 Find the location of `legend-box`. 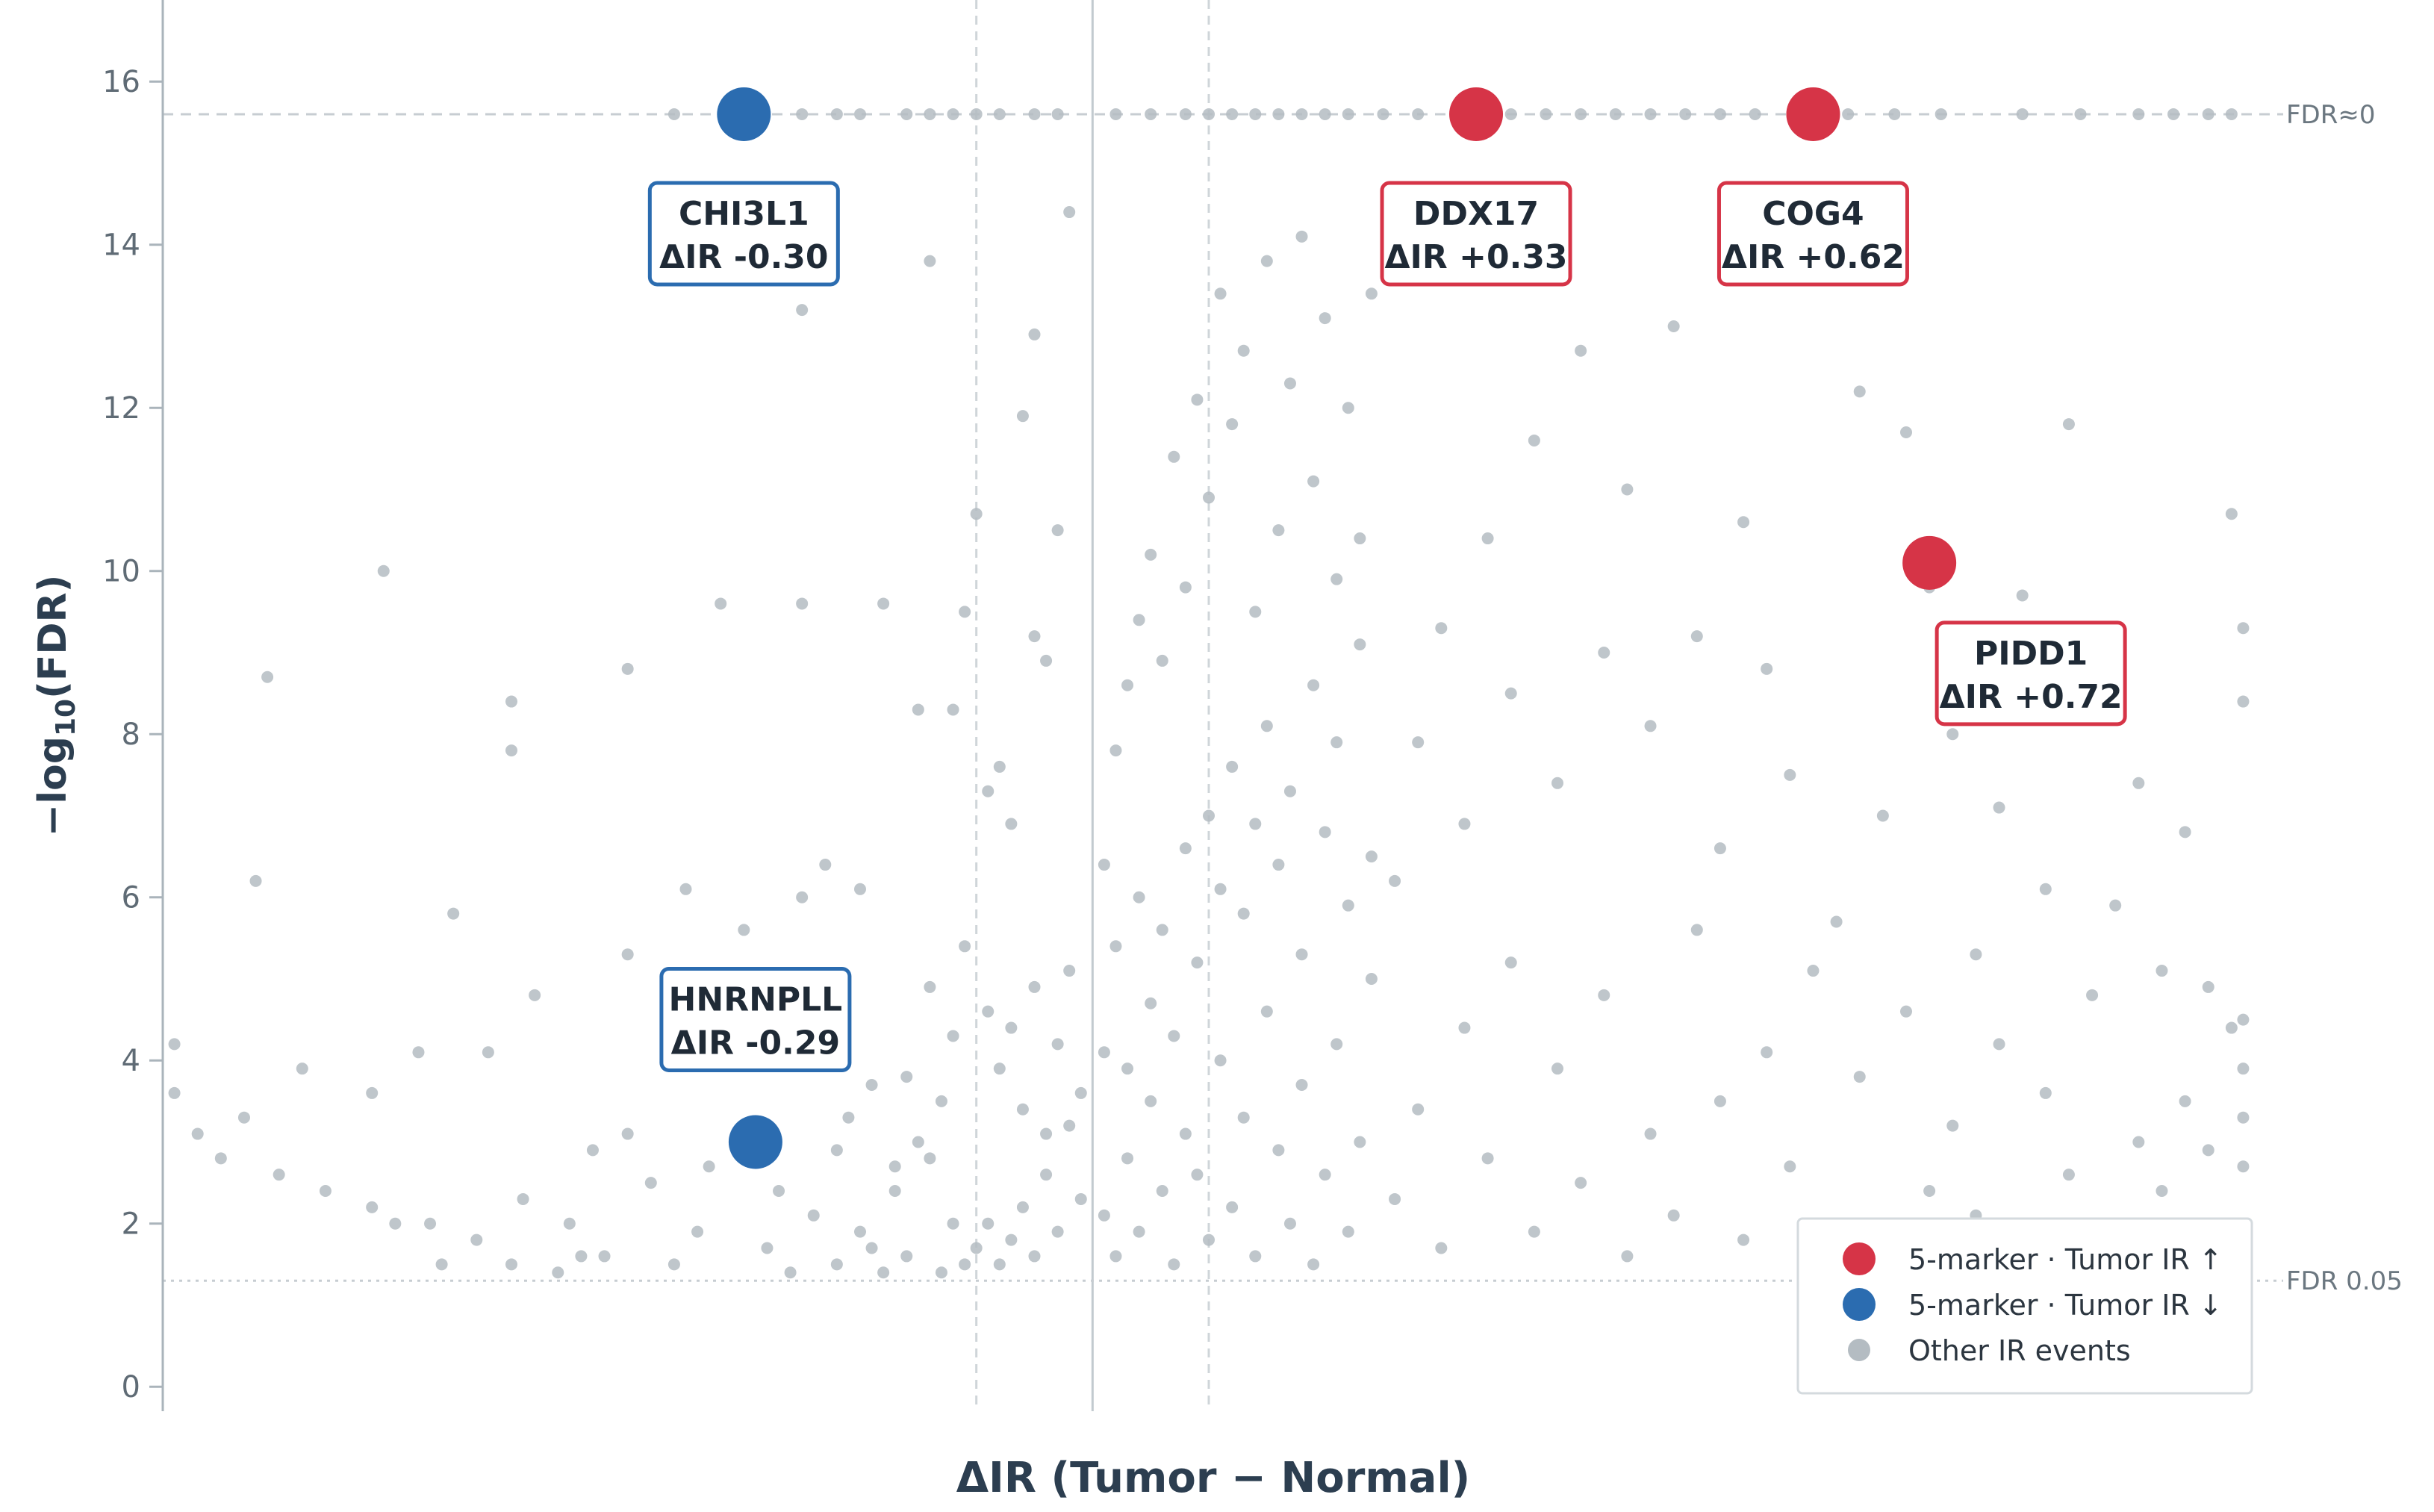

legend-box is located at coordinates (2024, 1306).